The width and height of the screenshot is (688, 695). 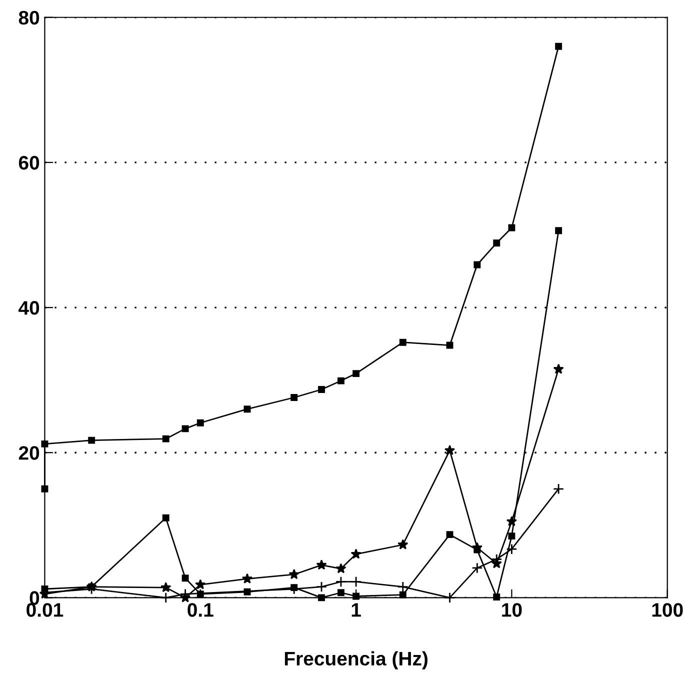 What do you see at coordinates (29, 163) in the screenshot?
I see `y-tick-label: 60` at bounding box center [29, 163].